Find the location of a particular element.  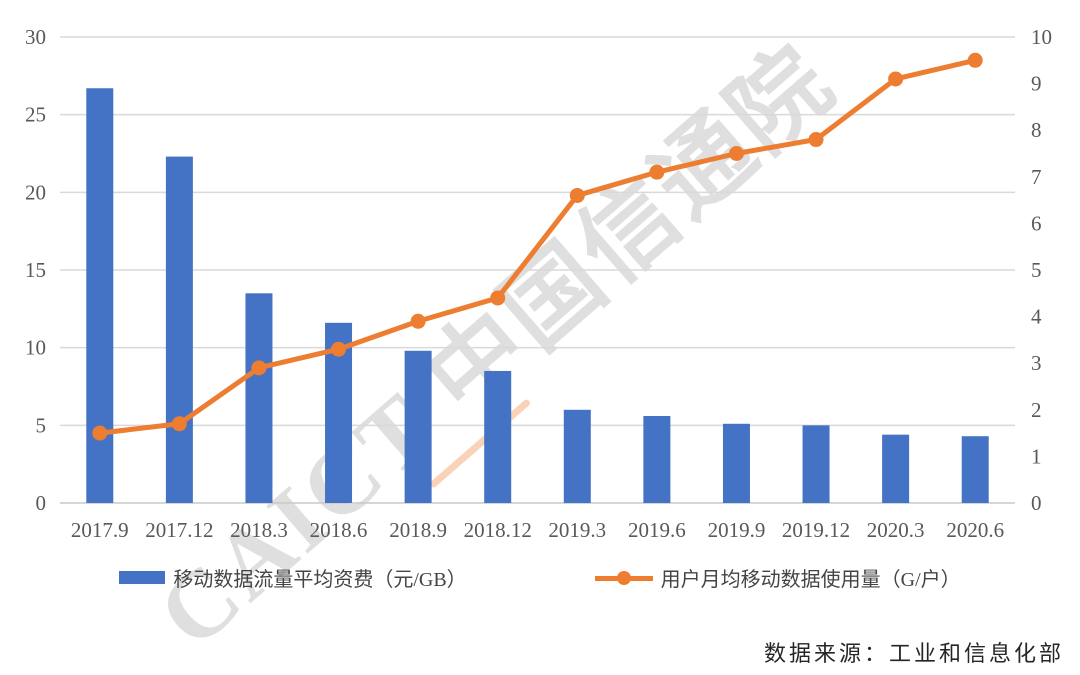

x-tick-label: 2019.12 is located at coordinates (816, 530).